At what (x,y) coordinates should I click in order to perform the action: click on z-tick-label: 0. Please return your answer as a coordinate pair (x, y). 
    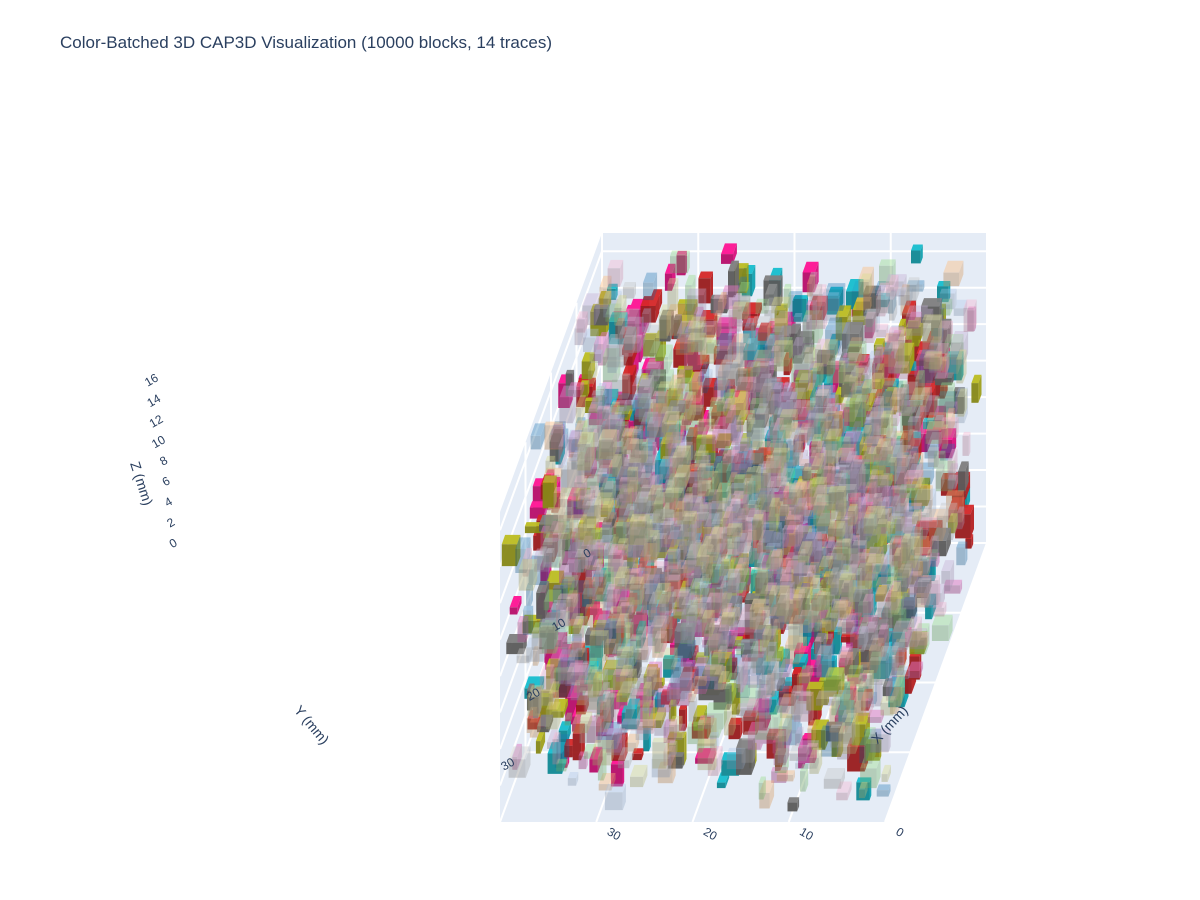
    Looking at the image, I should click on (173, 543).